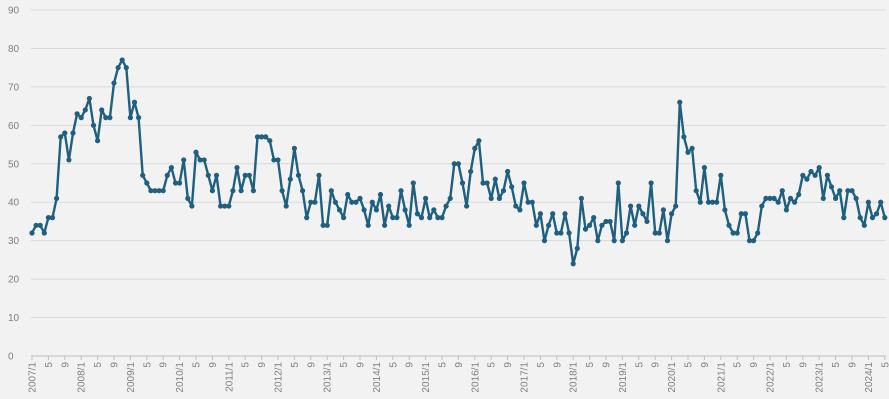  What do you see at coordinates (14, 87) in the screenshot?
I see `y-tick-label: 70` at bounding box center [14, 87].